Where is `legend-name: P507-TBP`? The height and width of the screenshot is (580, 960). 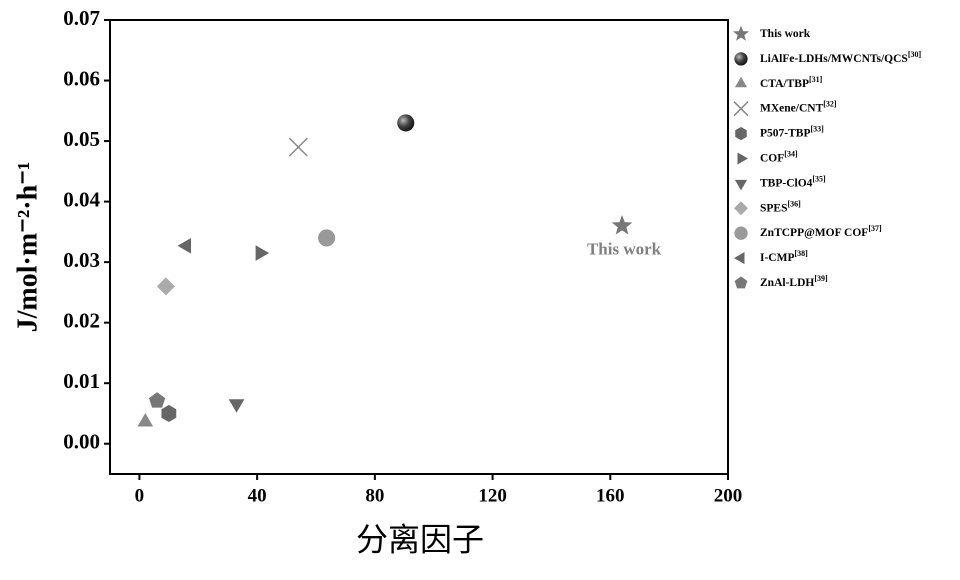
legend-name: P507-TBP is located at coordinates (785, 133).